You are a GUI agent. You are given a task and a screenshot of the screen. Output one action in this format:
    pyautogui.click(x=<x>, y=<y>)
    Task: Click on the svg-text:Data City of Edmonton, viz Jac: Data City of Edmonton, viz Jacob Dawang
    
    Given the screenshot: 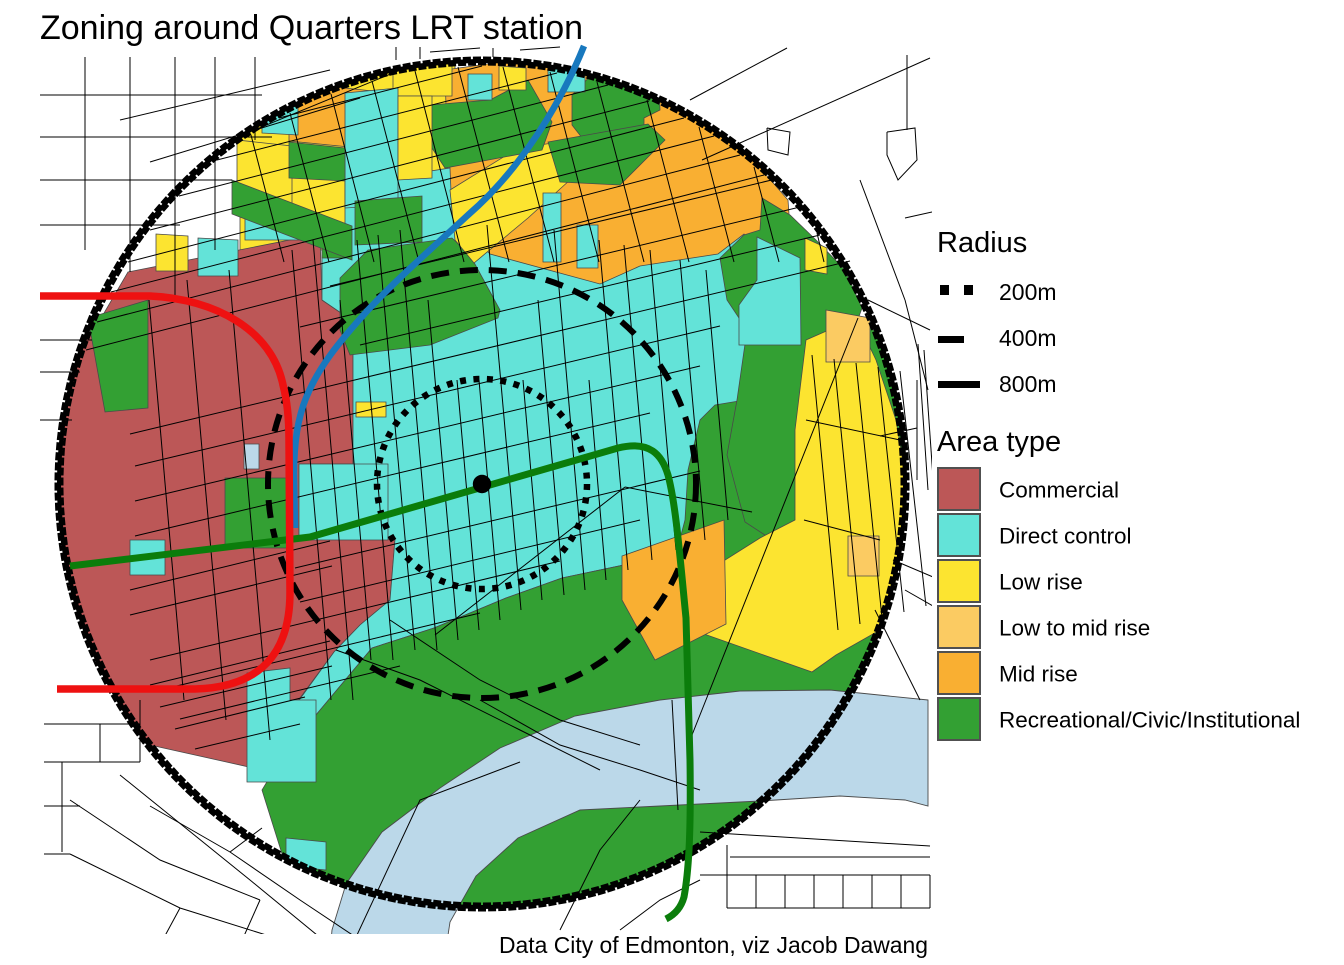 What is the action you would take?
    pyautogui.click(x=713, y=945)
    